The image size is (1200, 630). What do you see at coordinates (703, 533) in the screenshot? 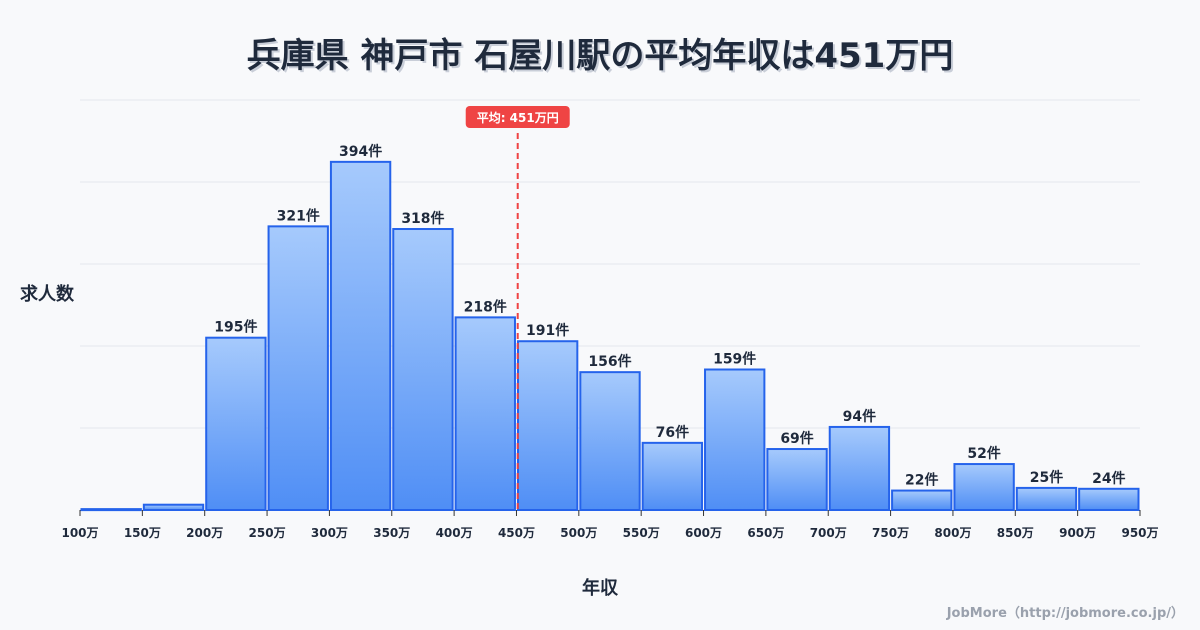
I see `x-tick-label: 600万` at bounding box center [703, 533].